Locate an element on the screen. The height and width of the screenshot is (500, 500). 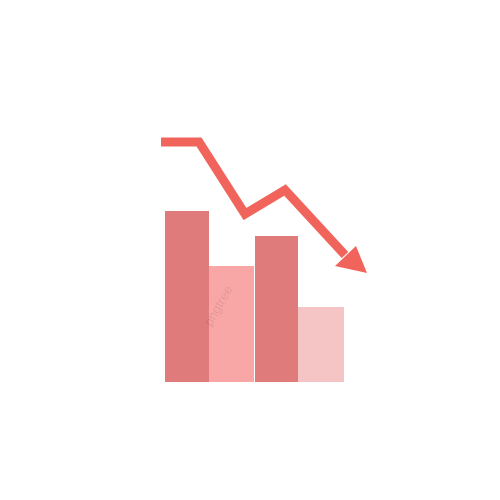
trend-arrow is located at coordinates (264, 205).